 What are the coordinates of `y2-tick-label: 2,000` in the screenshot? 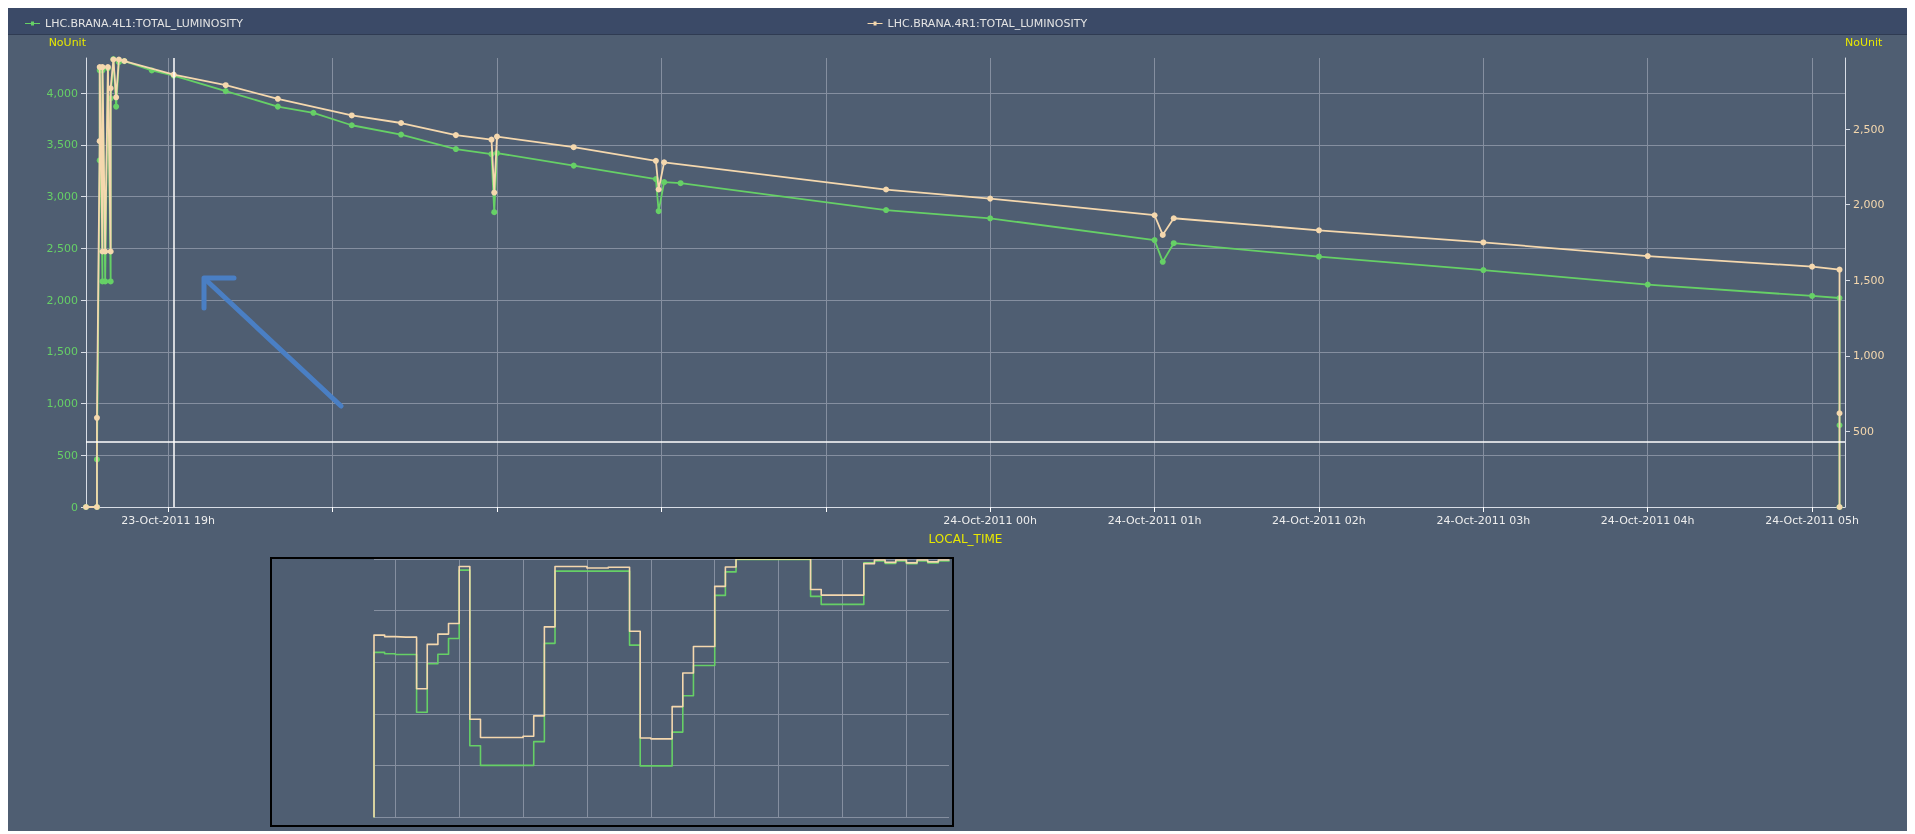 It's located at (1869, 205).